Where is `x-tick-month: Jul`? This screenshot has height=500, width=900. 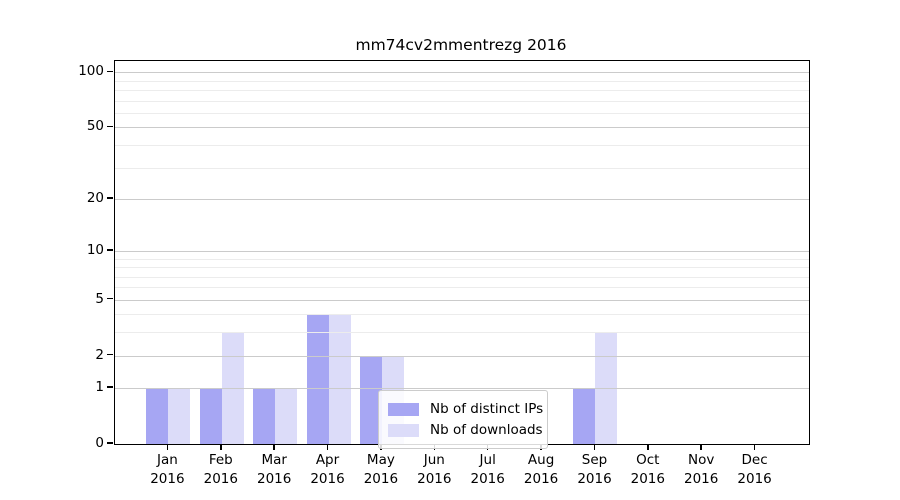 x-tick-month: Jul is located at coordinates (487, 460).